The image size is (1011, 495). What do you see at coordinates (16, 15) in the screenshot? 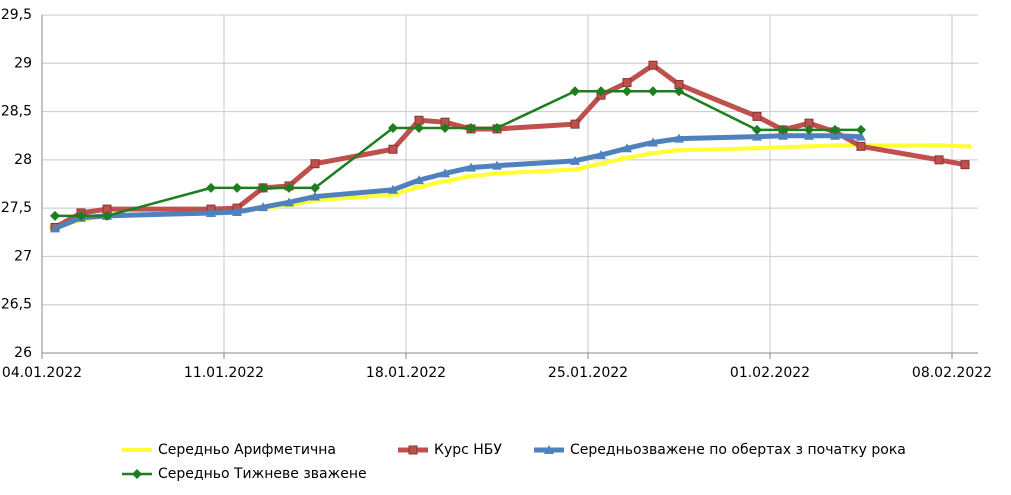
I see `y-tick-label: 29,5` at bounding box center [16, 15].